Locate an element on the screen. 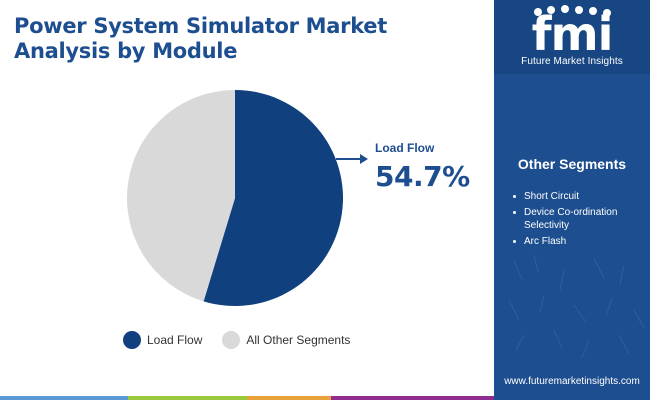  legend-label-load-flow: Load Flow is located at coordinates (175, 340).